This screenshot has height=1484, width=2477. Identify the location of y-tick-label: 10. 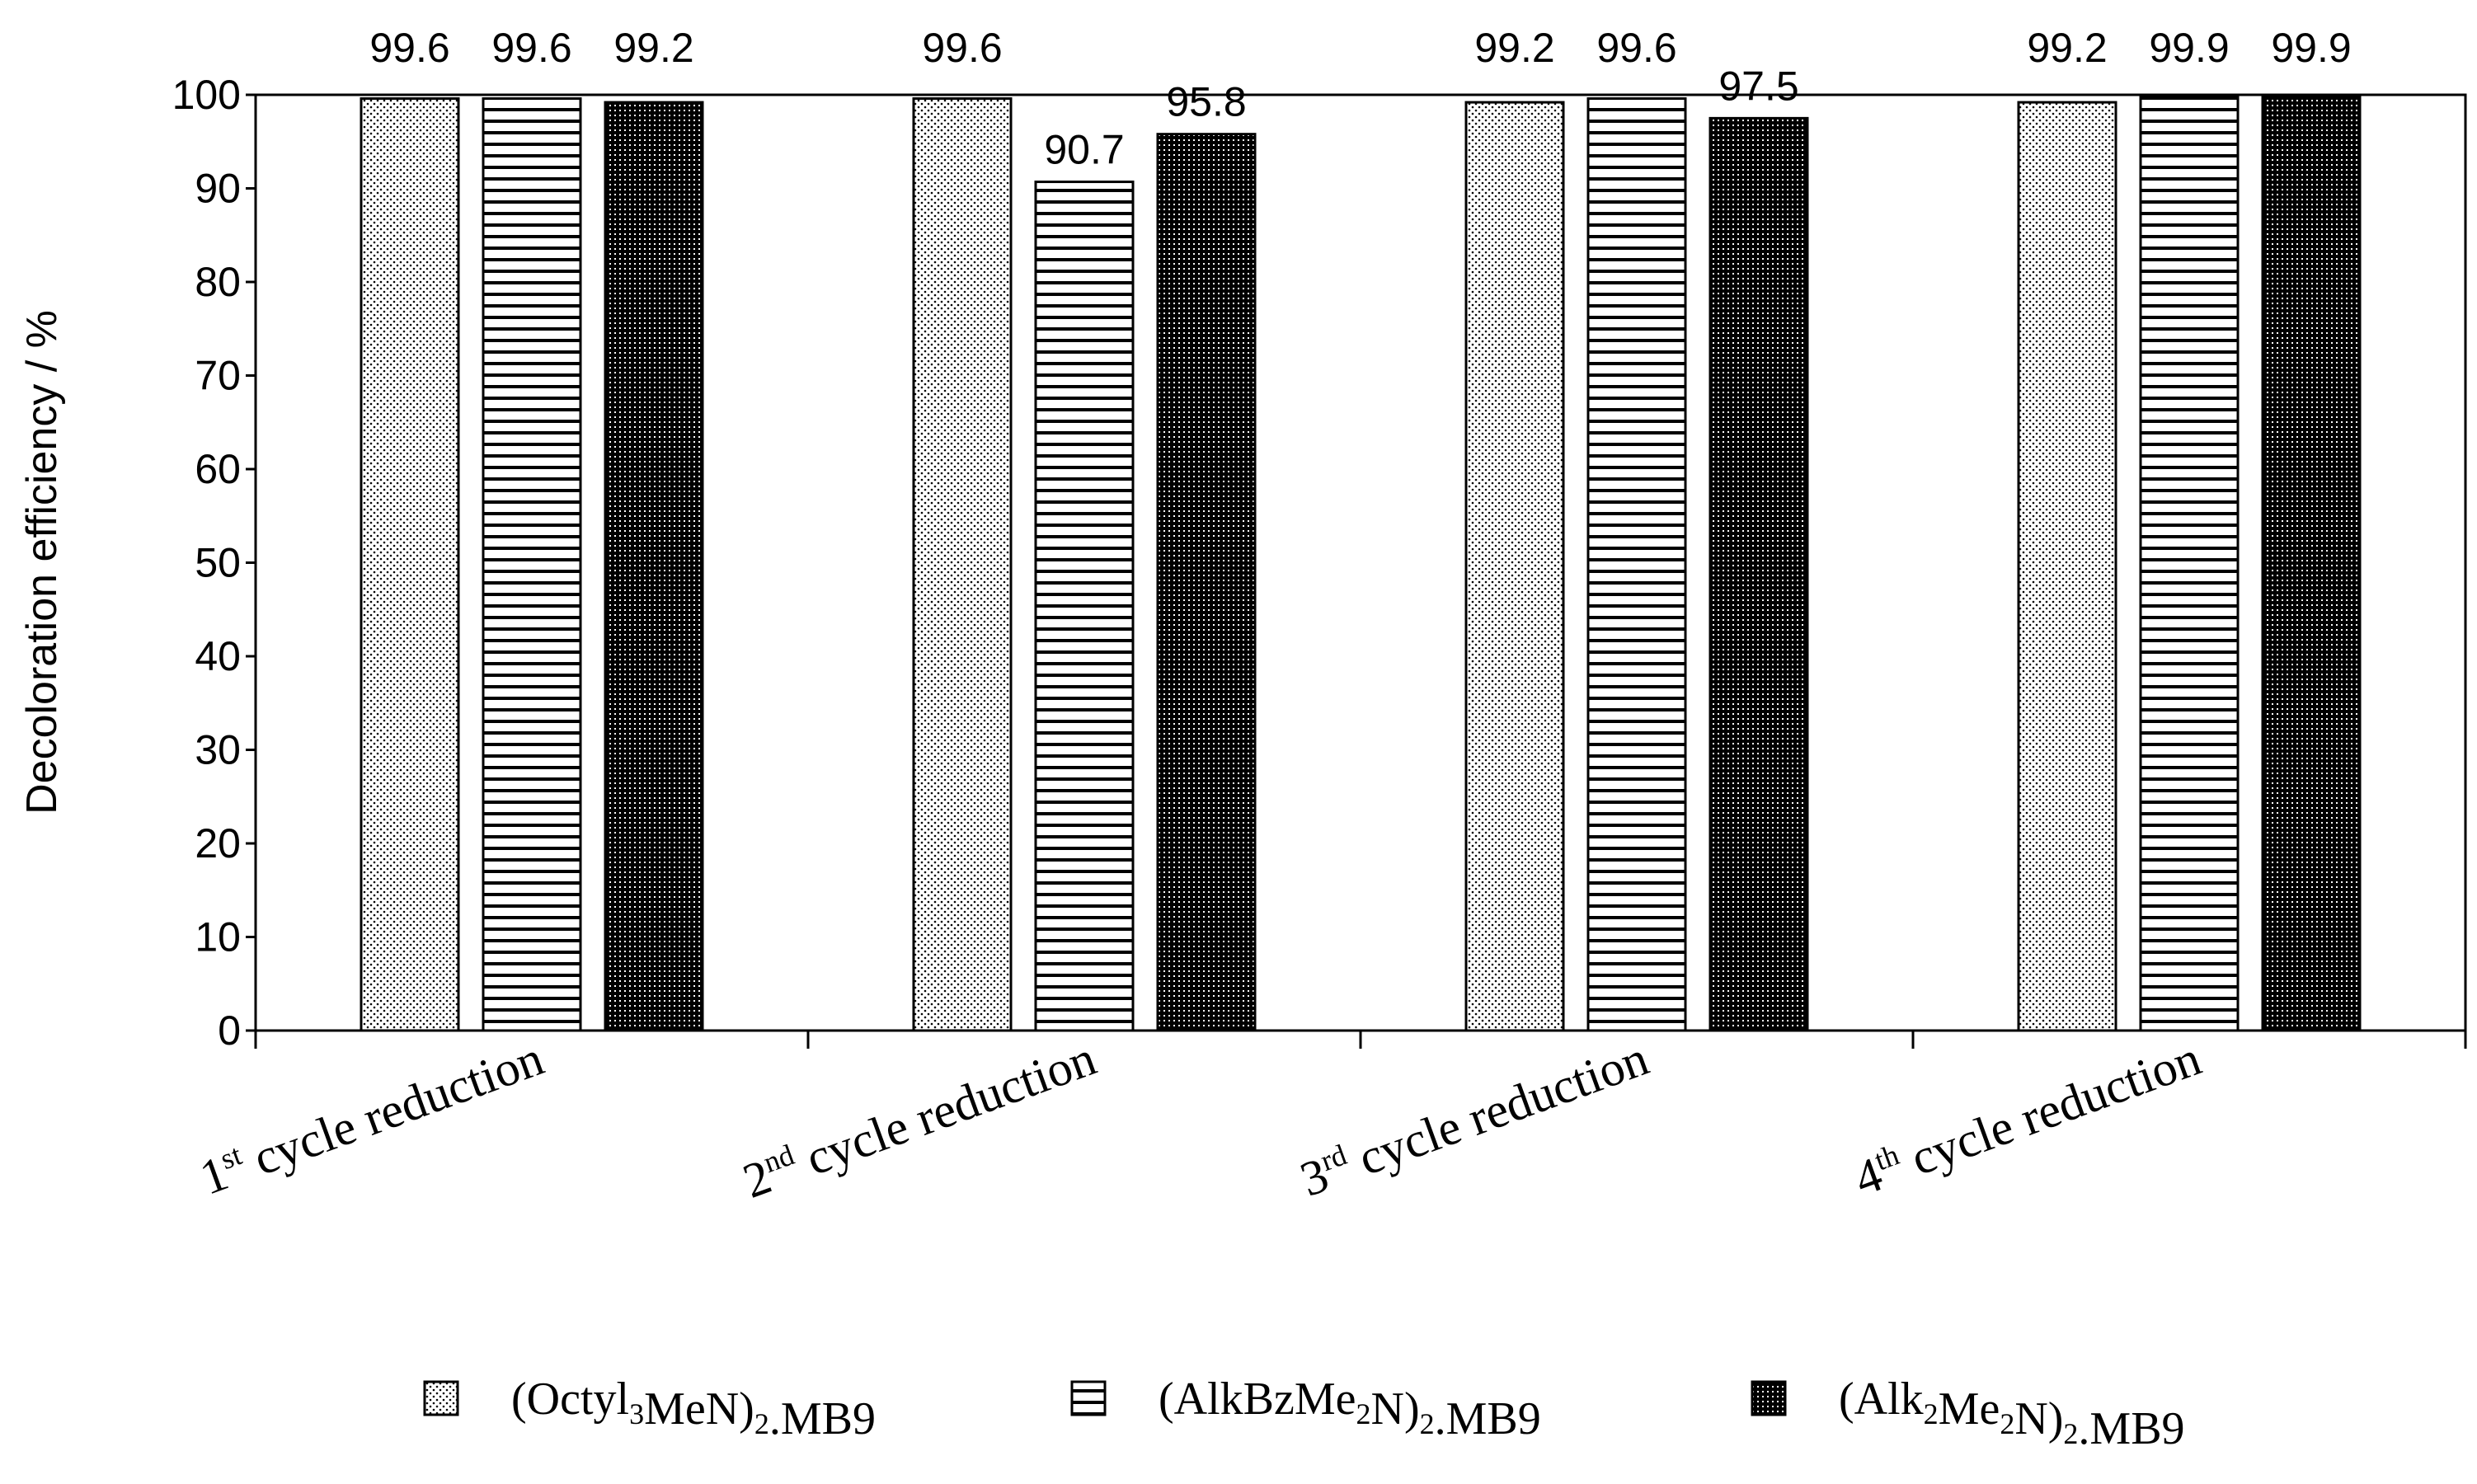
(218, 937).